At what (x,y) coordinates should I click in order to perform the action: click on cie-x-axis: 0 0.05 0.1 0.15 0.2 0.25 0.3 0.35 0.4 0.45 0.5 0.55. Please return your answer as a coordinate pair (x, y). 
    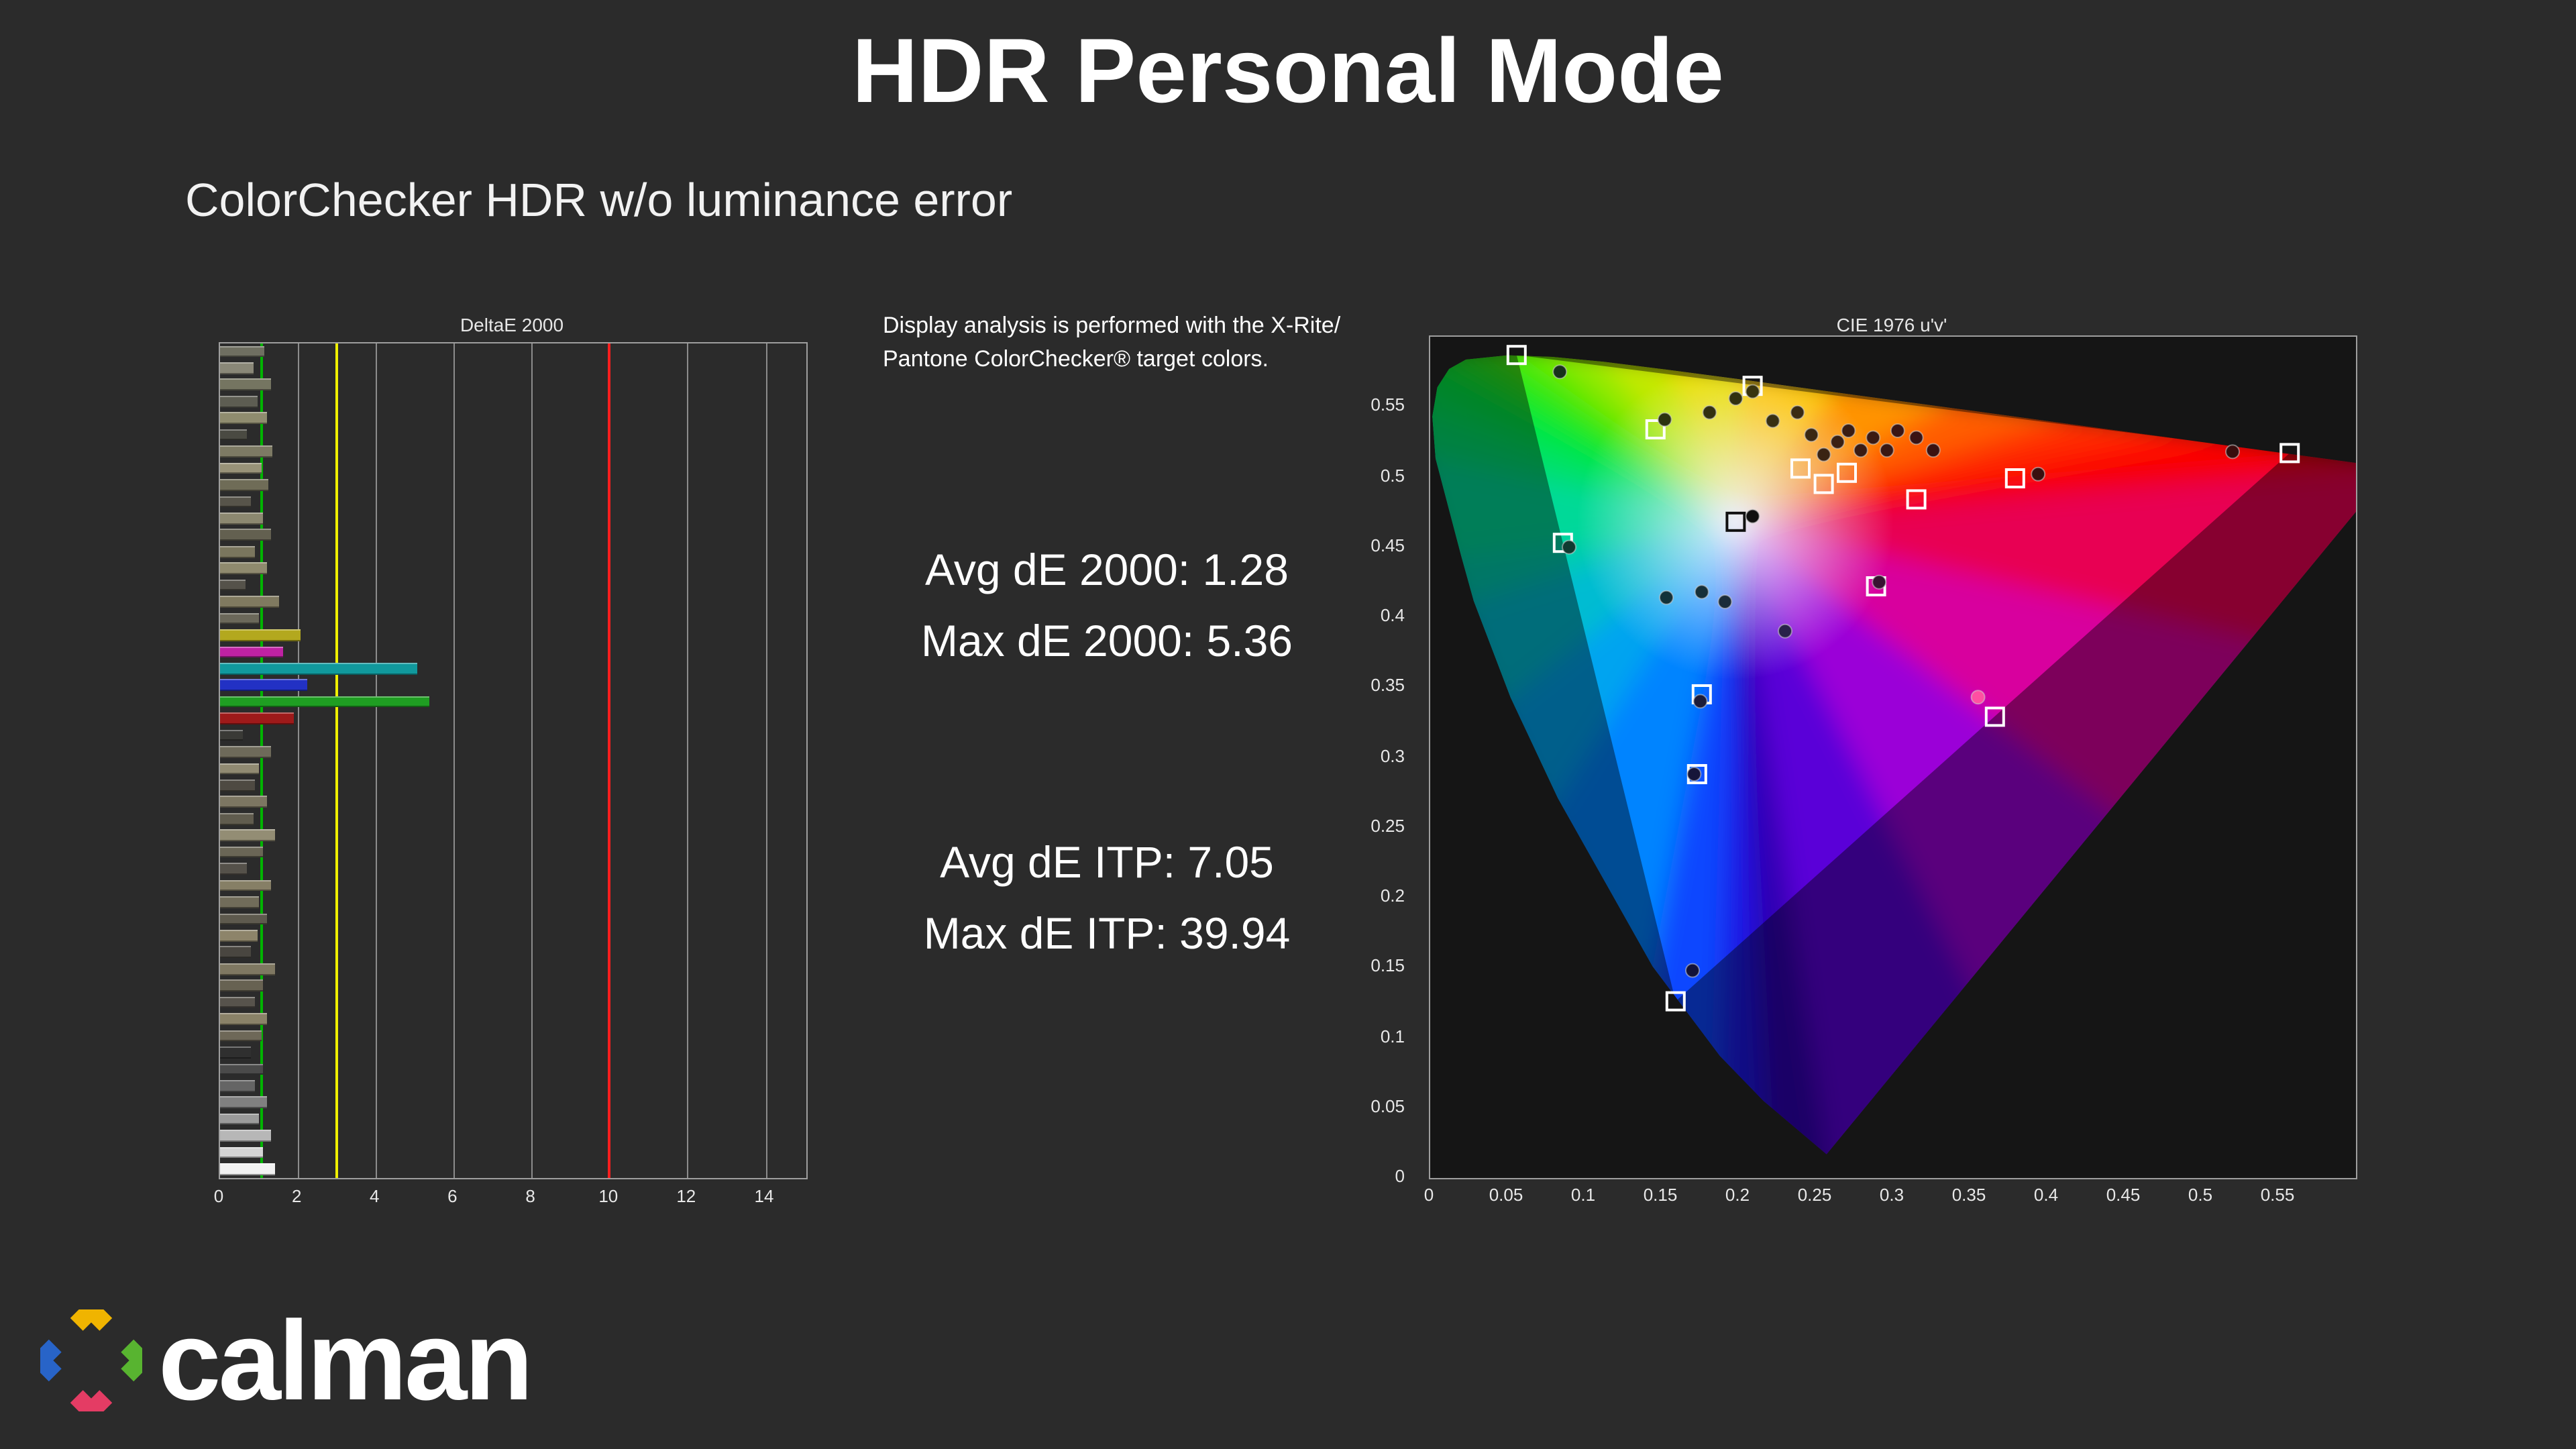
    Looking at the image, I should click on (1889, 1198).